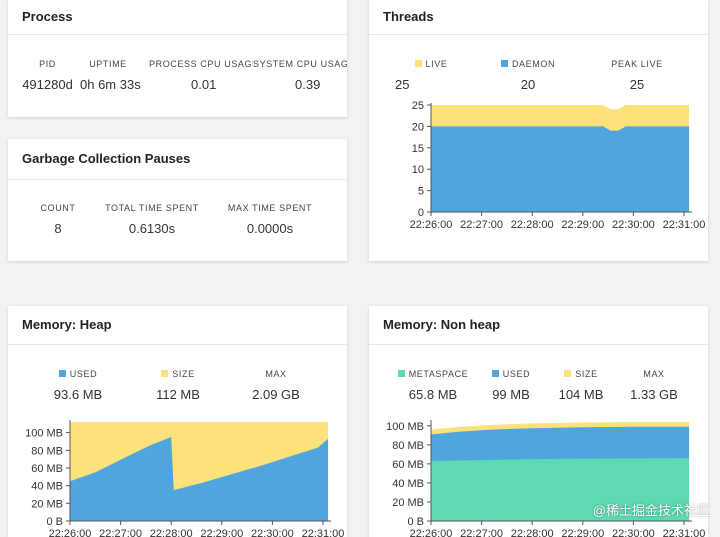 The height and width of the screenshot is (537, 720). I want to click on stat-max-time: MAX TIME SPENT 0.0000s, so click(270, 219).